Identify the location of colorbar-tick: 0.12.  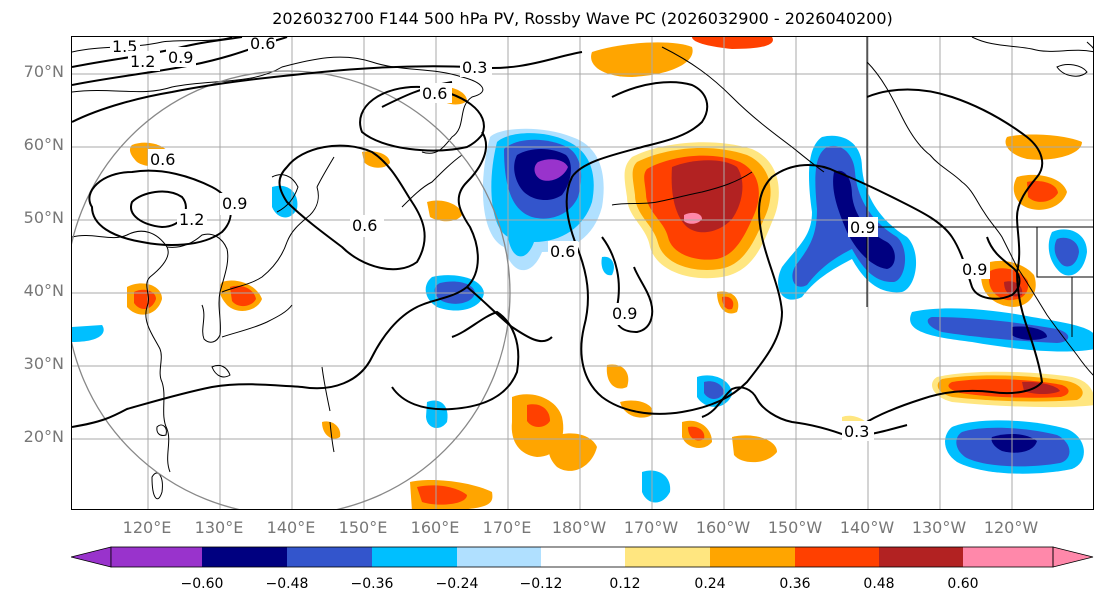
(625, 584).